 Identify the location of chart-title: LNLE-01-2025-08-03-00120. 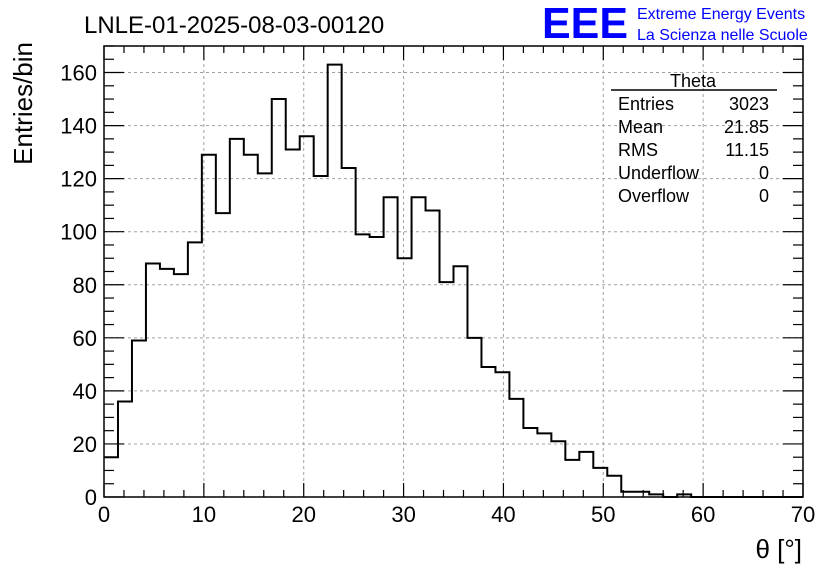
(234, 25).